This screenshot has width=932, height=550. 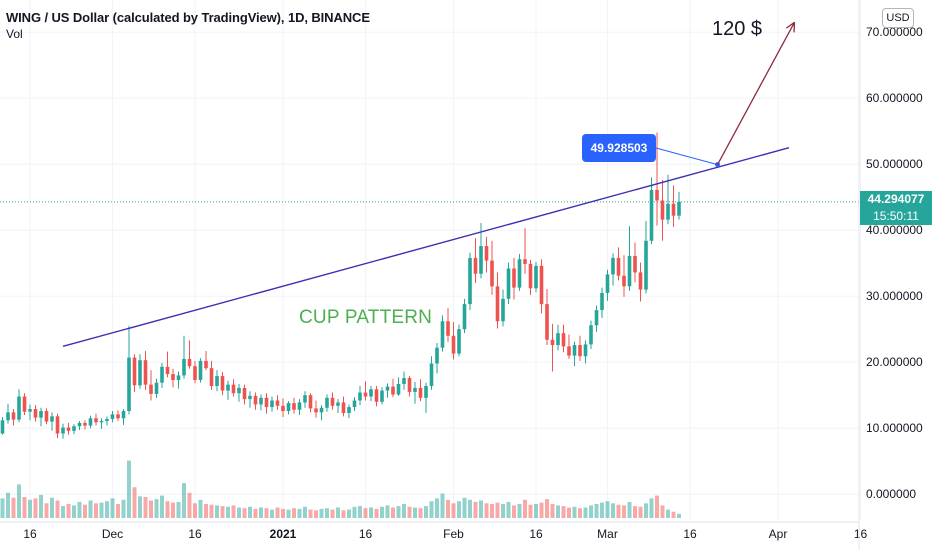 What do you see at coordinates (619, 148) in the screenshot?
I see `price-callout: 49.928503` at bounding box center [619, 148].